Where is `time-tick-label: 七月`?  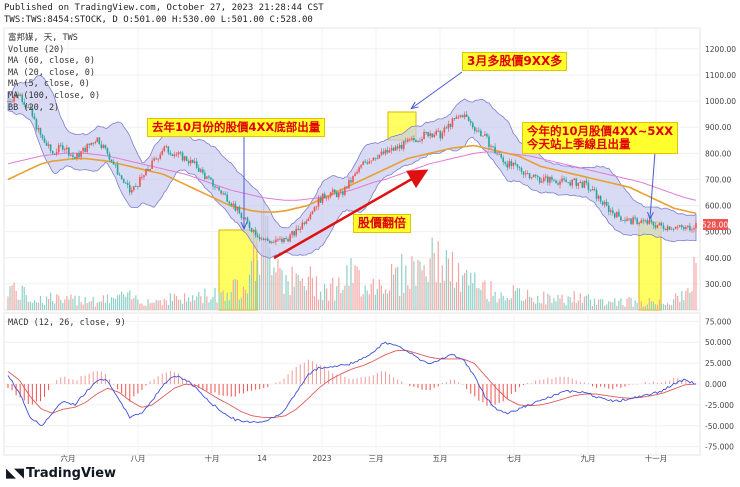
time-tick-label: 七月 is located at coordinates (514, 458).